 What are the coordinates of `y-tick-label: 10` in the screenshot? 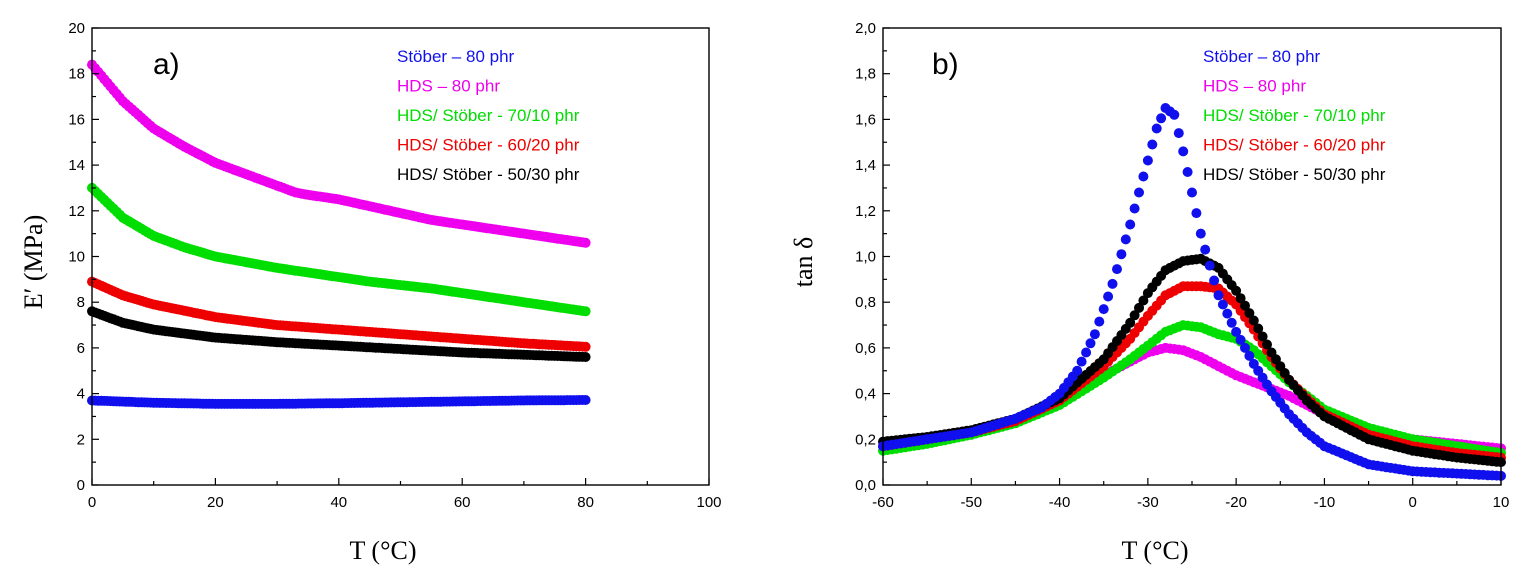 It's located at (76, 257).